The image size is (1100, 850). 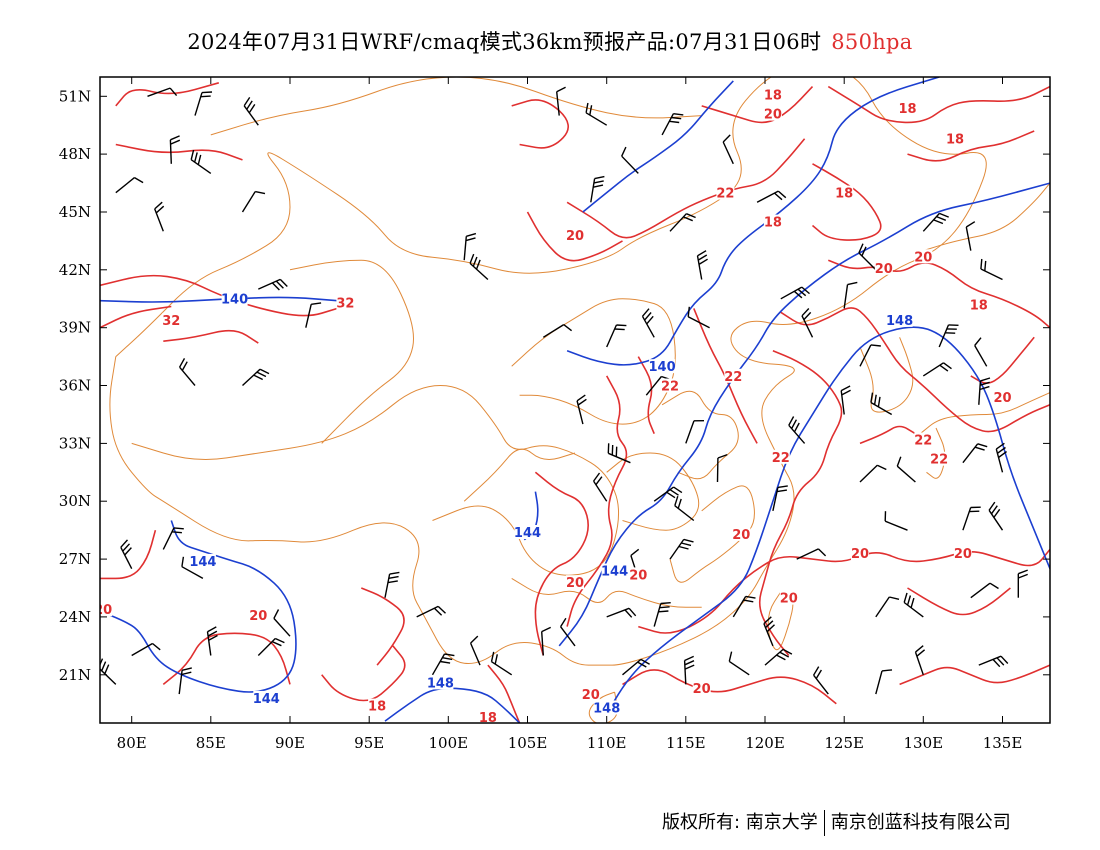 I want to click on lat-label: 30N, so click(x=75, y=501).